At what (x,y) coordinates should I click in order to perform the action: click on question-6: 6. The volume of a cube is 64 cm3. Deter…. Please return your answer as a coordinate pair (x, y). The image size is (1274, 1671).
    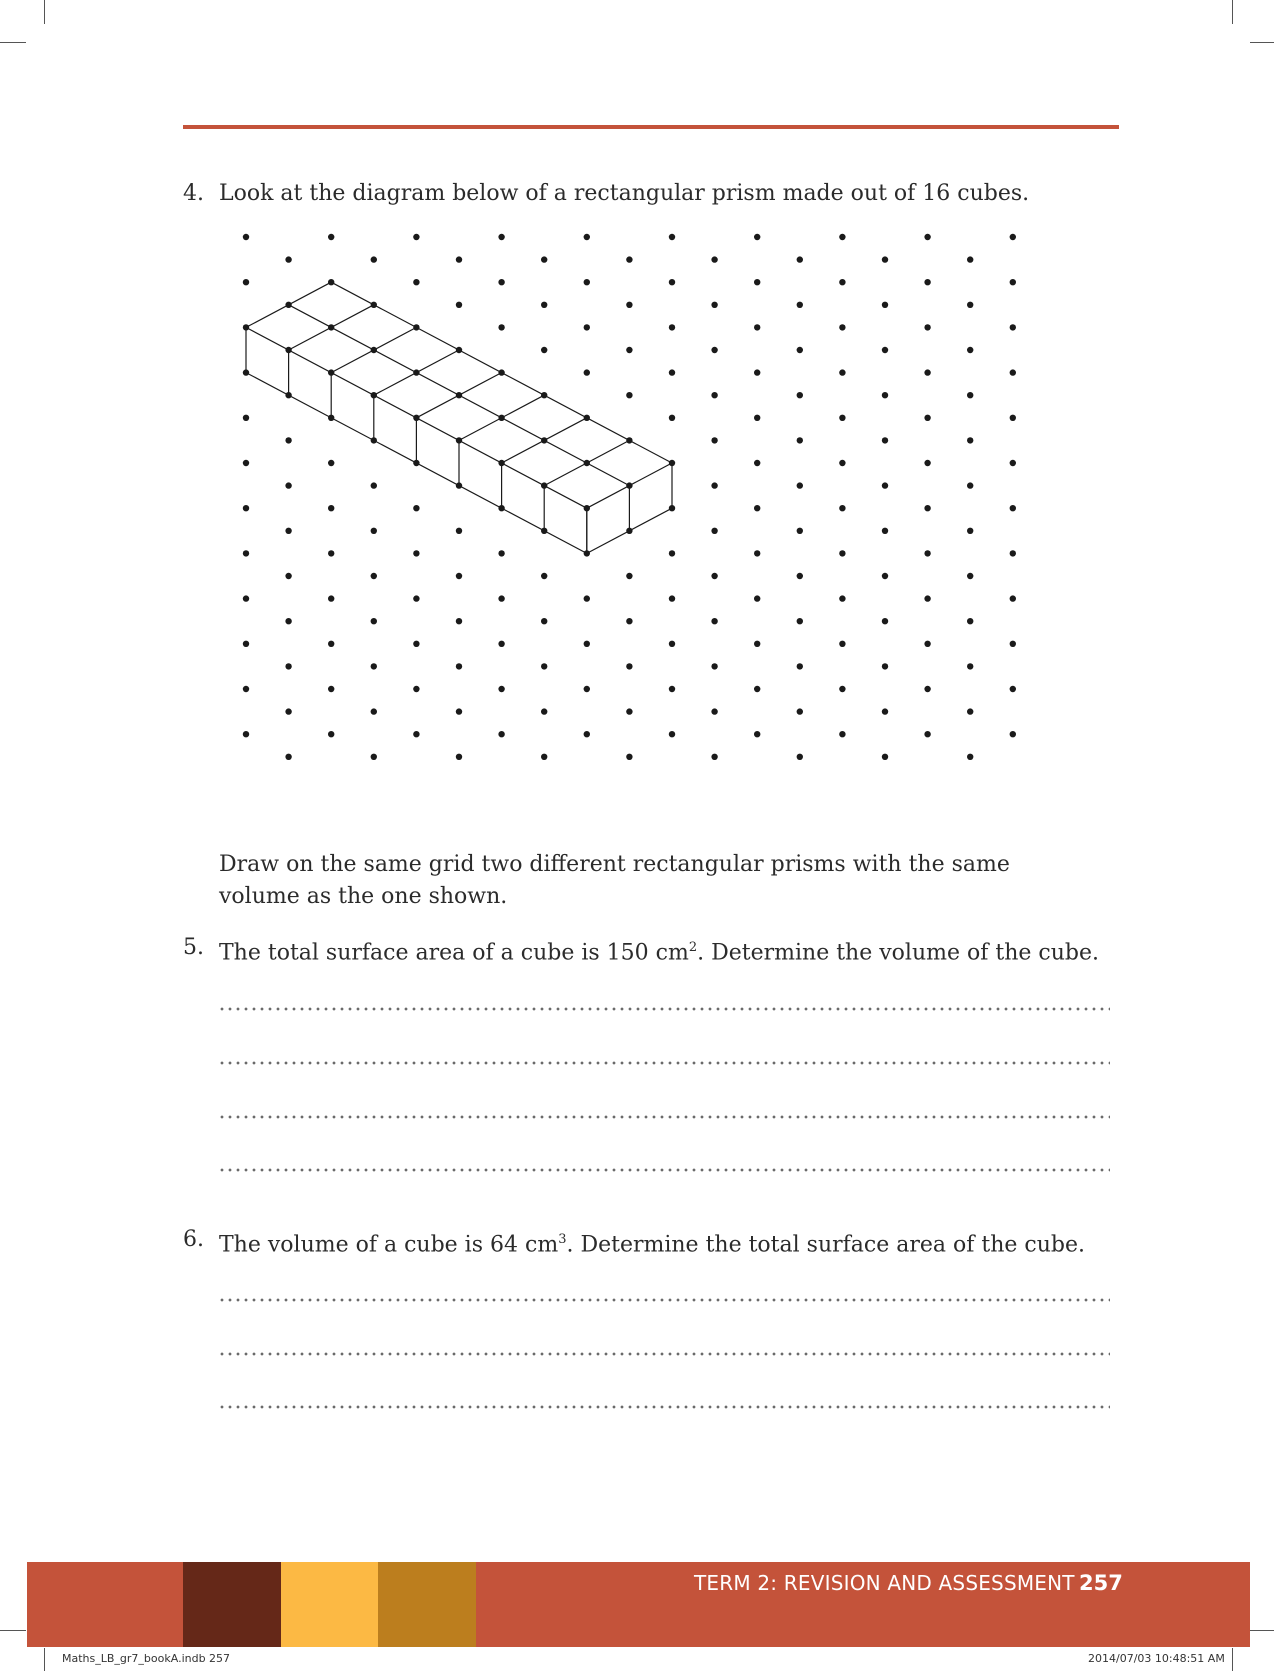
    Looking at the image, I should click on (634, 1241).